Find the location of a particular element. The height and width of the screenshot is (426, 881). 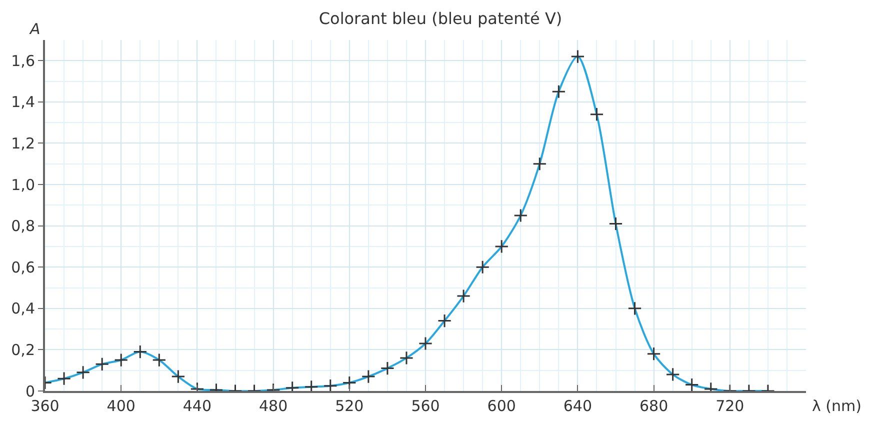

y-tick-label: 1,6 is located at coordinates (23, 61).